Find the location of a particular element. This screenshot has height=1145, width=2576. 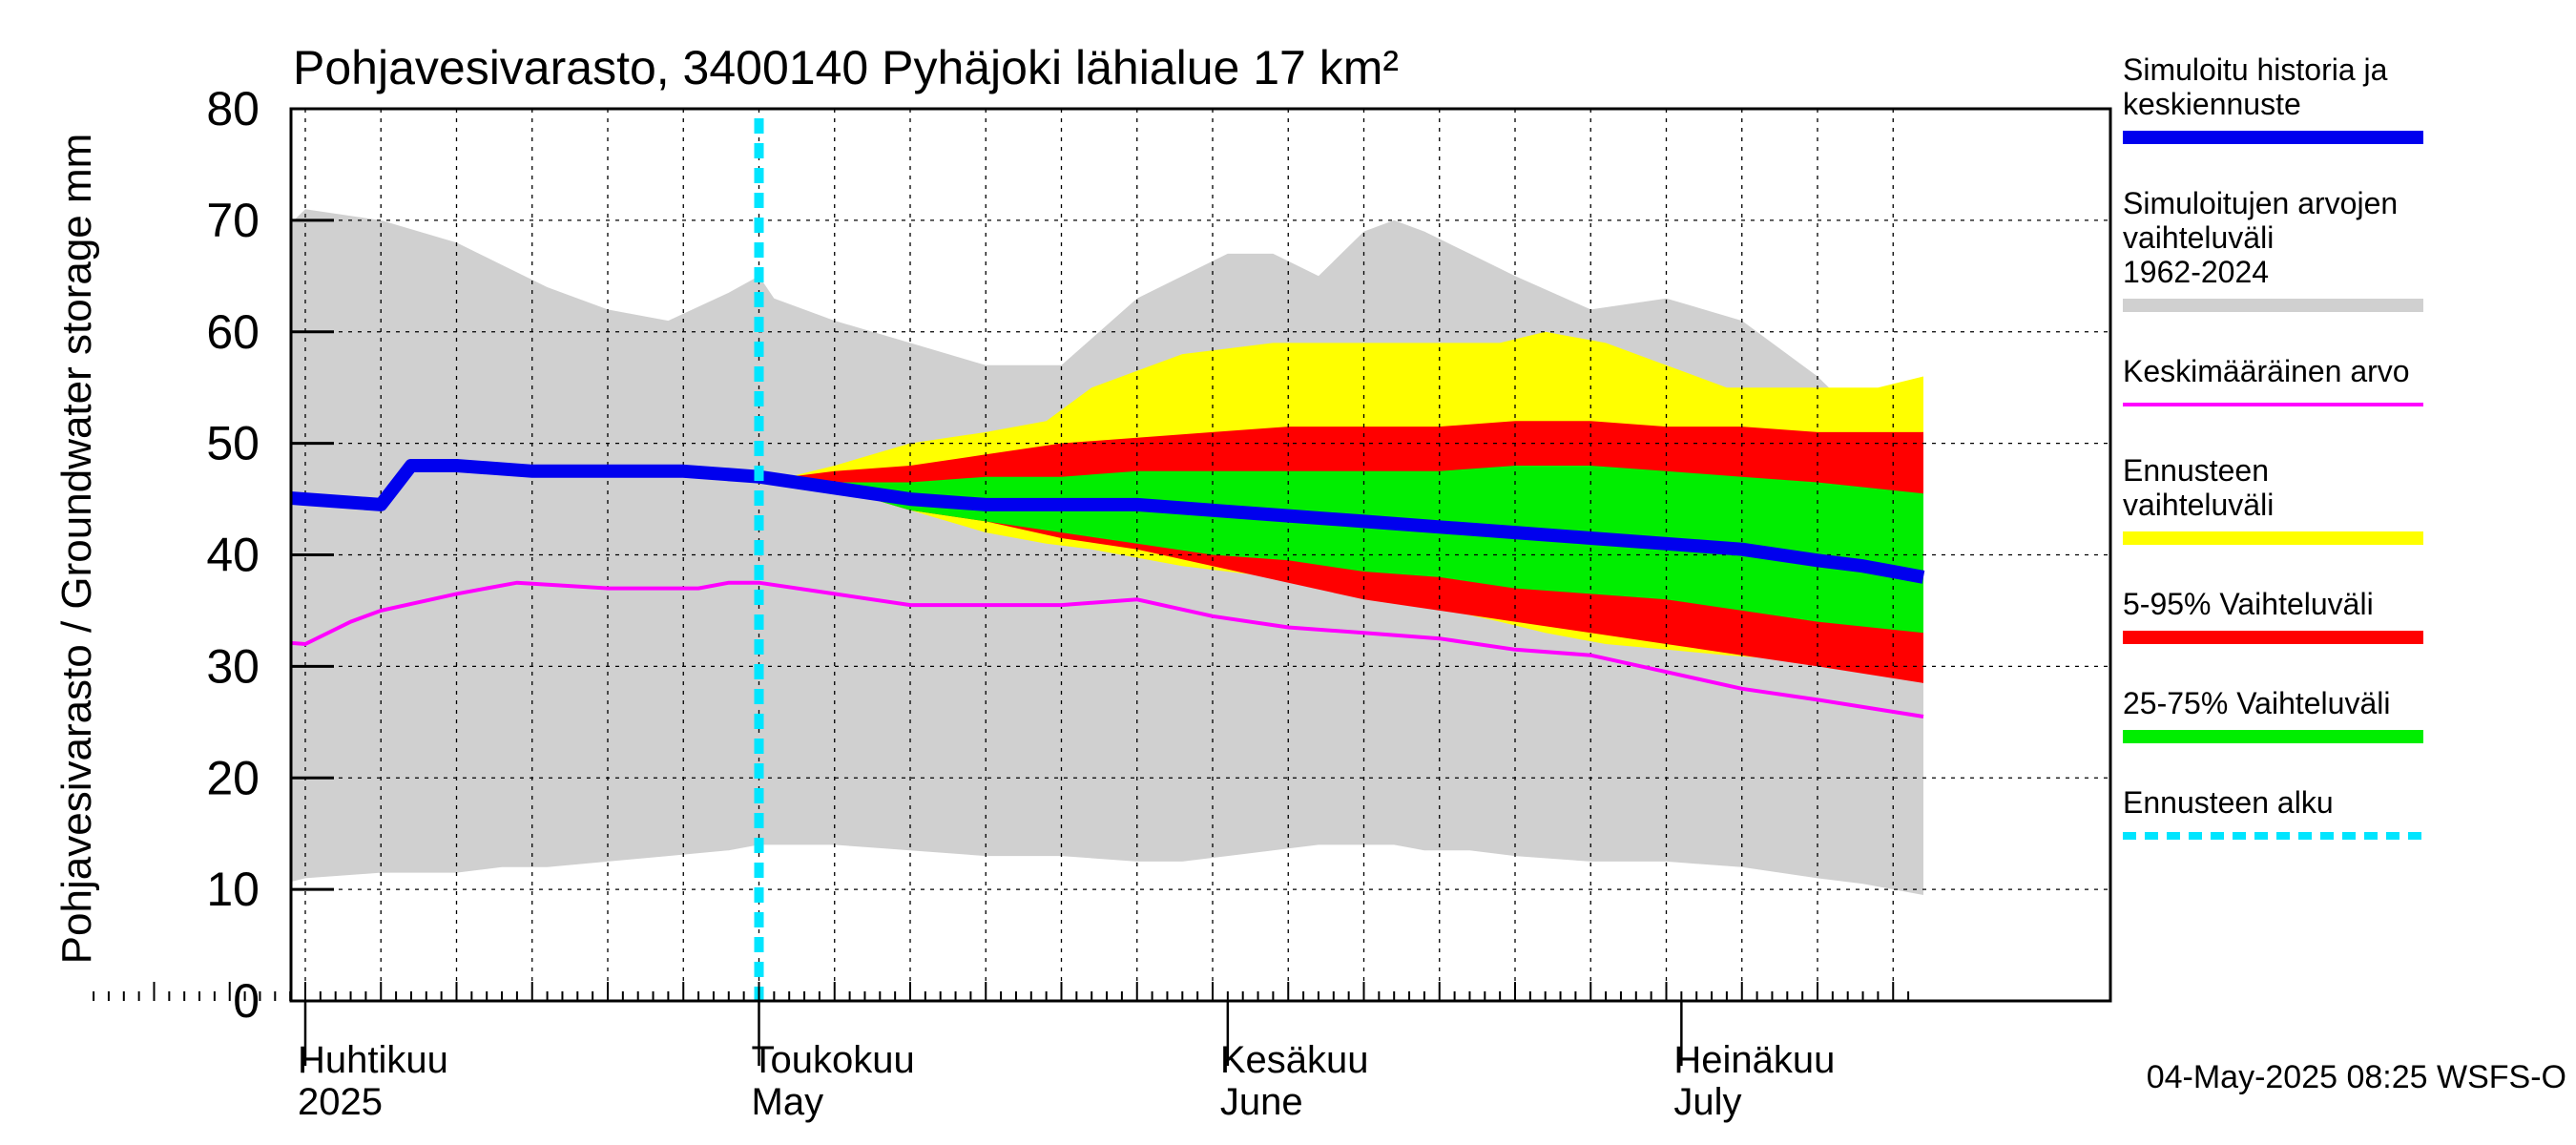

month-label-fi: Huhtikuu is located at coordinates (373, 1060).